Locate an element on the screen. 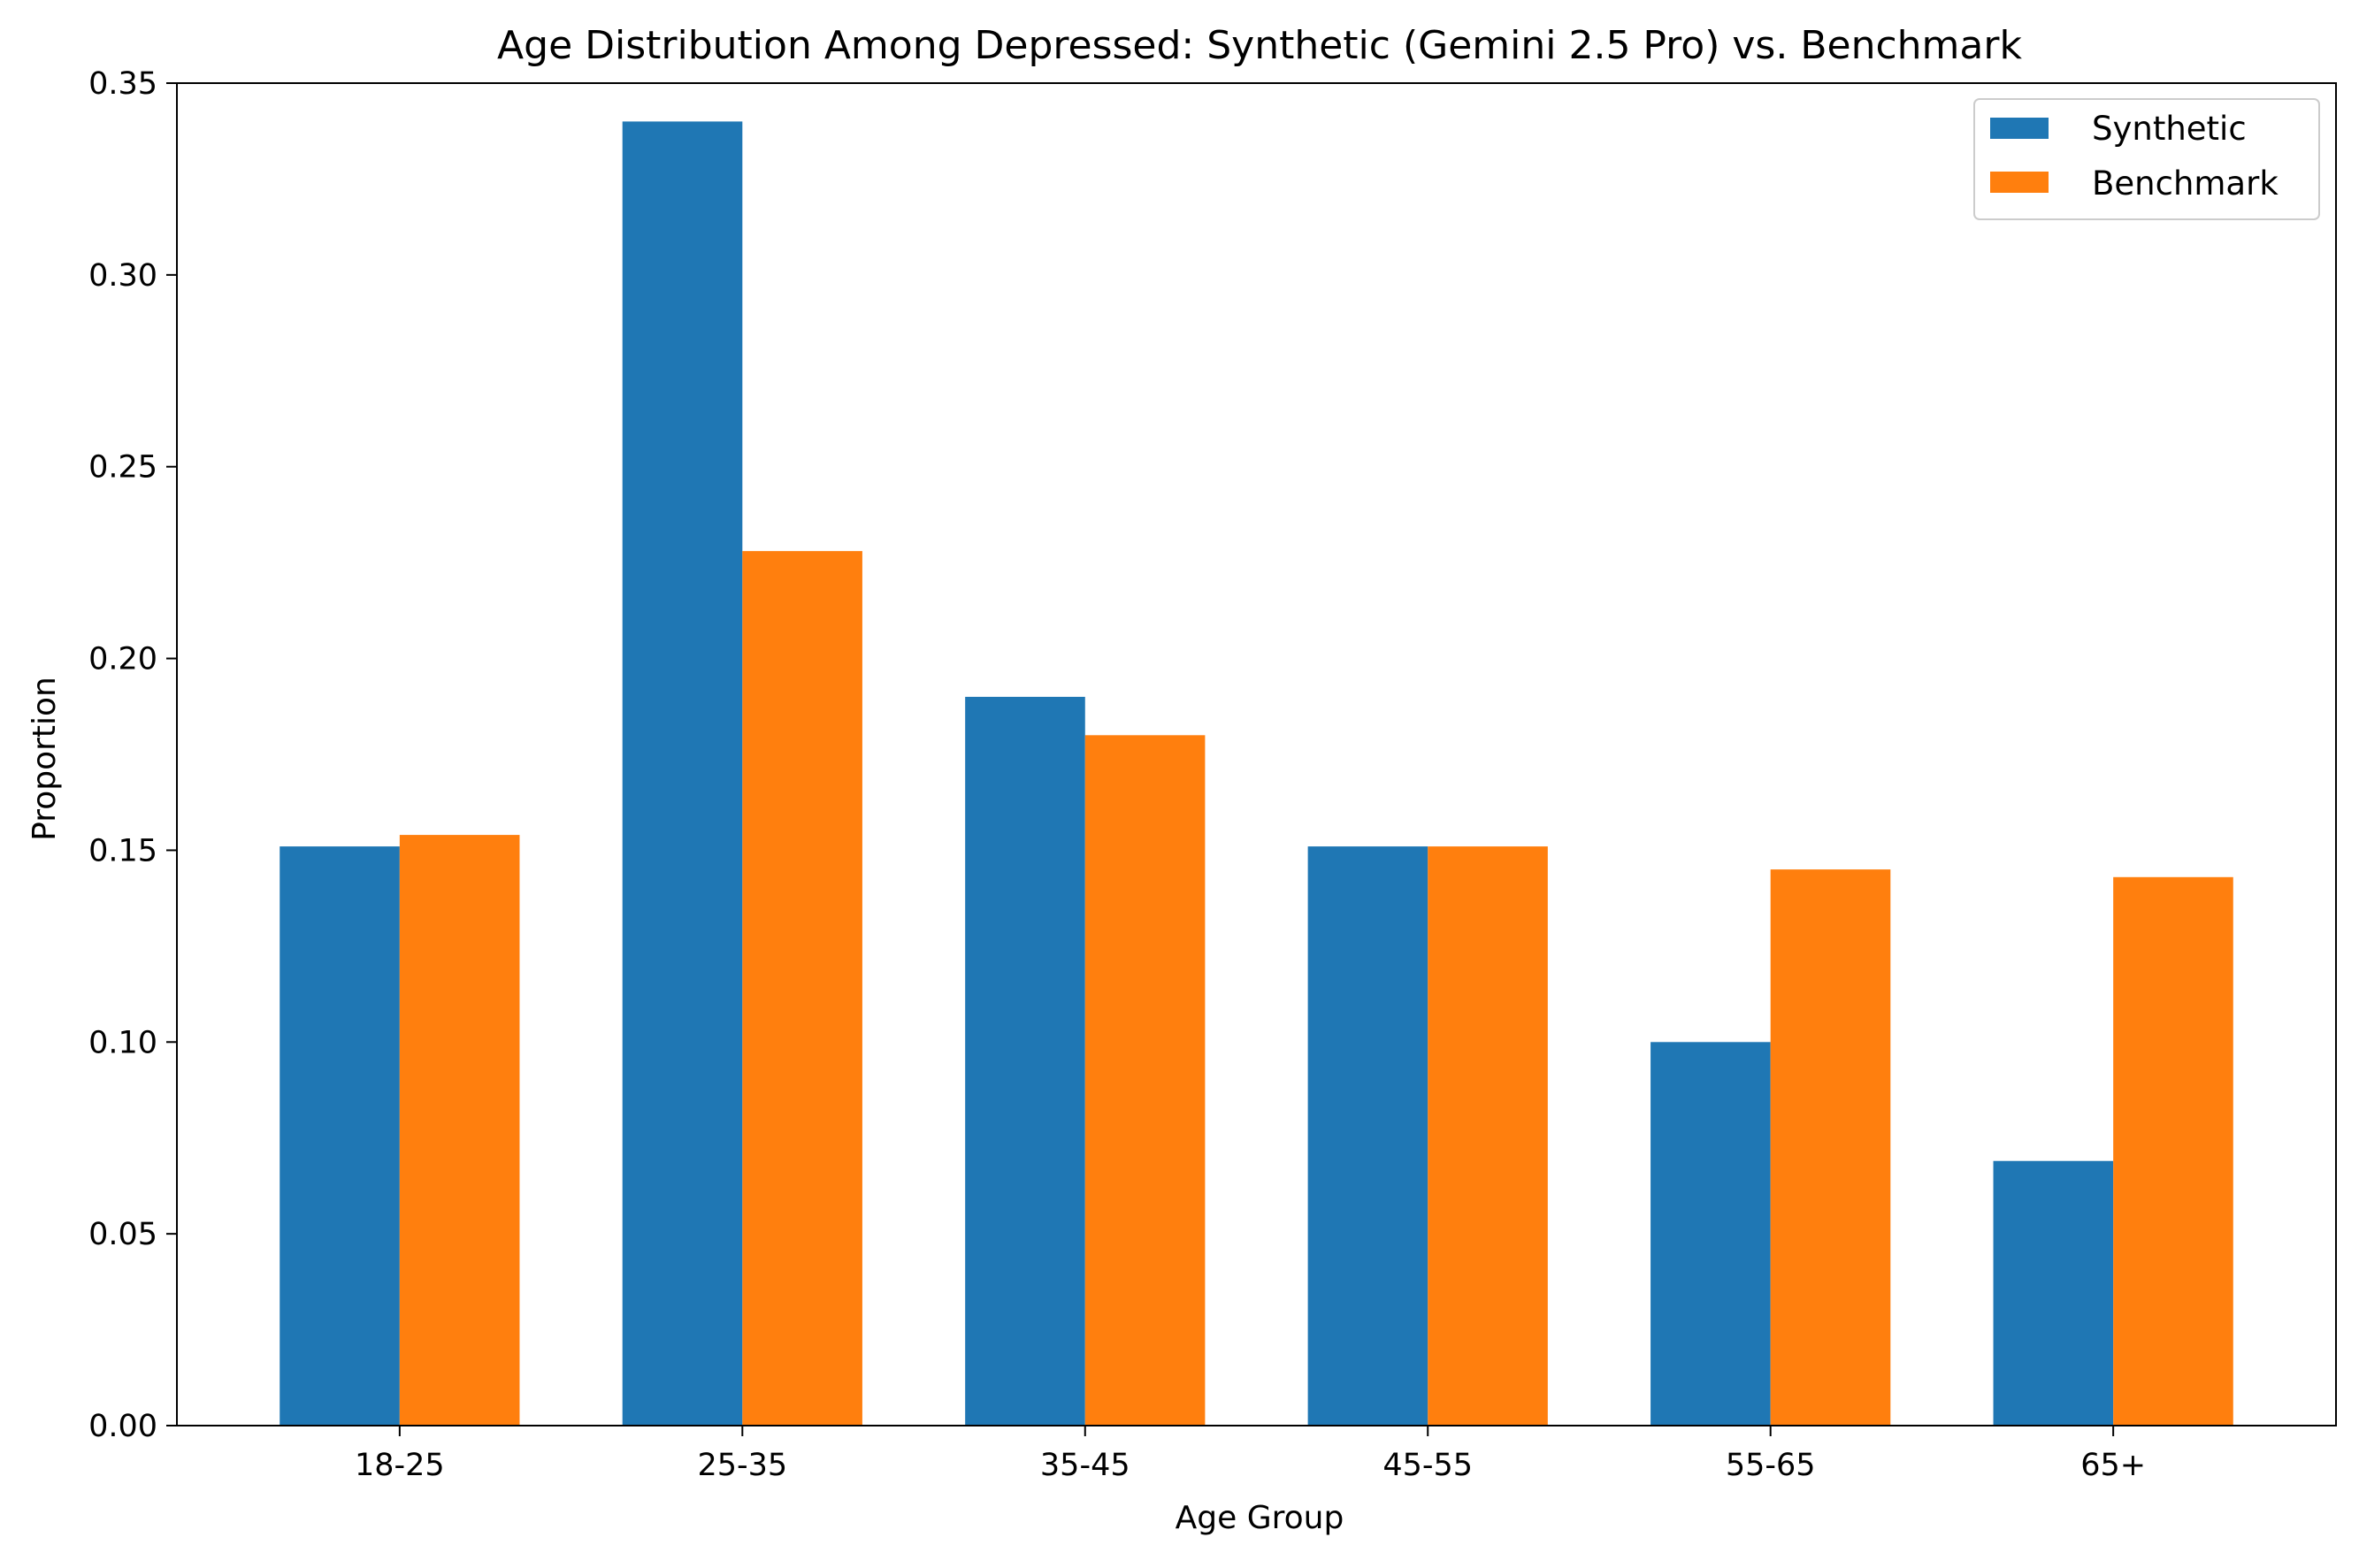 The image size is (2359, 1568). legend: Synthetic Benchmark is located at coordinates (2146, 159).